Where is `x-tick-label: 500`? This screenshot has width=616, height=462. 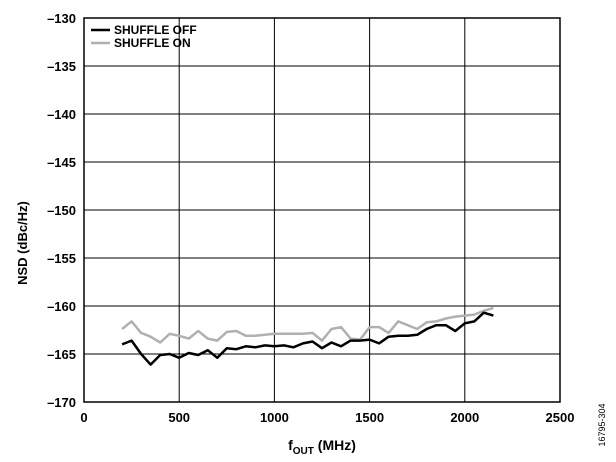 x-tick-label: 500 is located at coordinates (179, 417).